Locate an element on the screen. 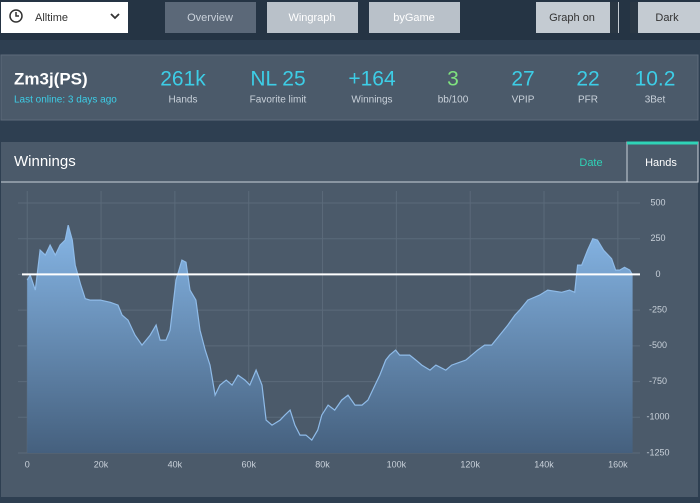  y-tick-label: -750 is located at coordinates (658, 381).